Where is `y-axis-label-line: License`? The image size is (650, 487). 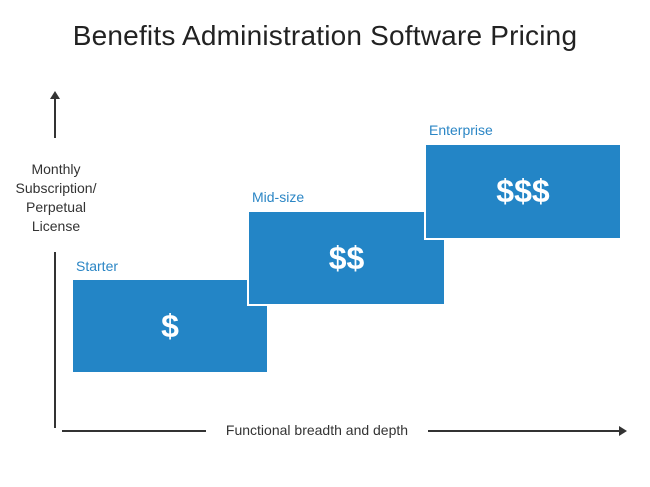
y-axis-label-line: License is located at coordinates (56, 226).